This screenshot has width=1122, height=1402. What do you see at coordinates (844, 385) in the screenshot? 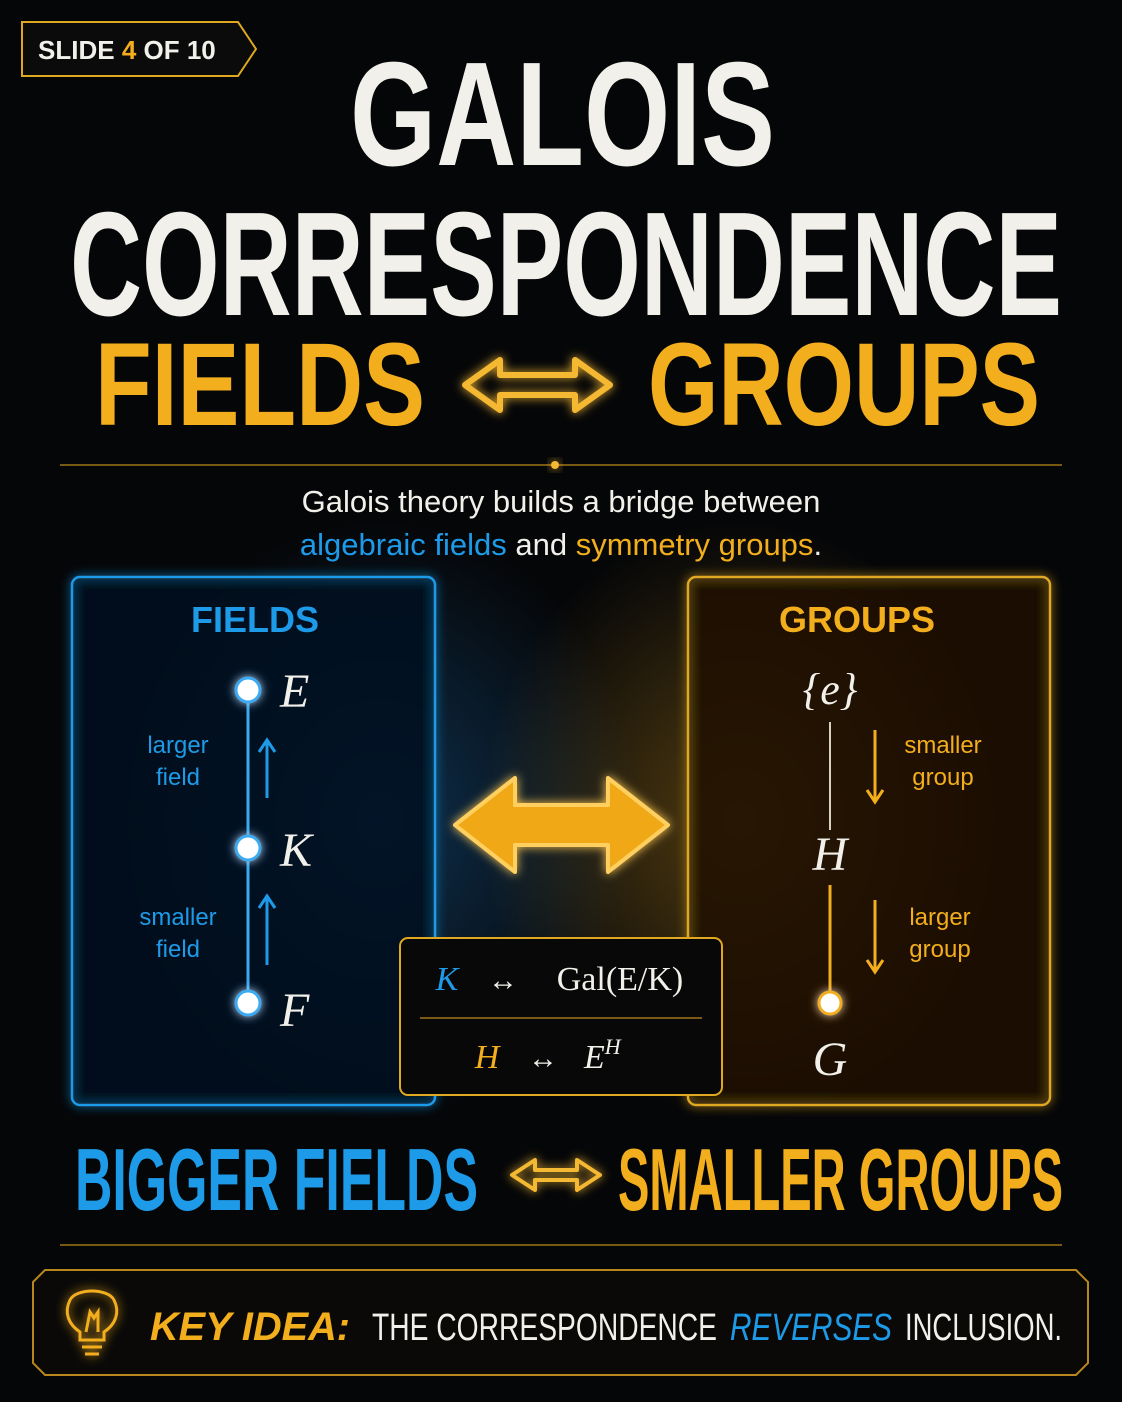
I see `subtitle-right: GROUPS` at bounding box center [844, 385].